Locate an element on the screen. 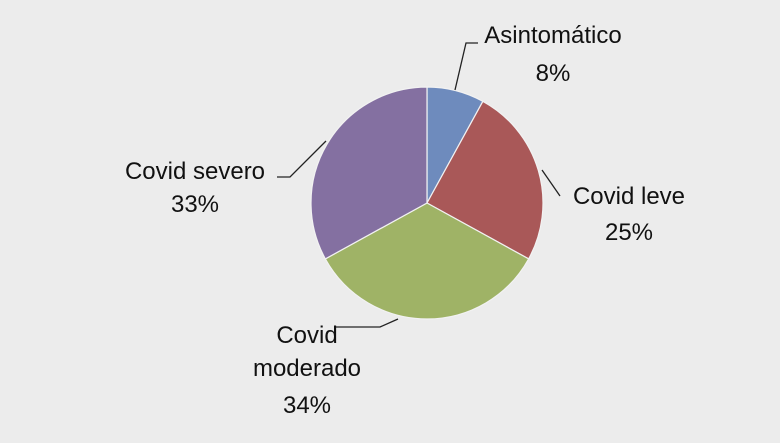 This screenshot has width=780, height=443. label-leve-name: Covid leve is located at coordinates (629, 196).